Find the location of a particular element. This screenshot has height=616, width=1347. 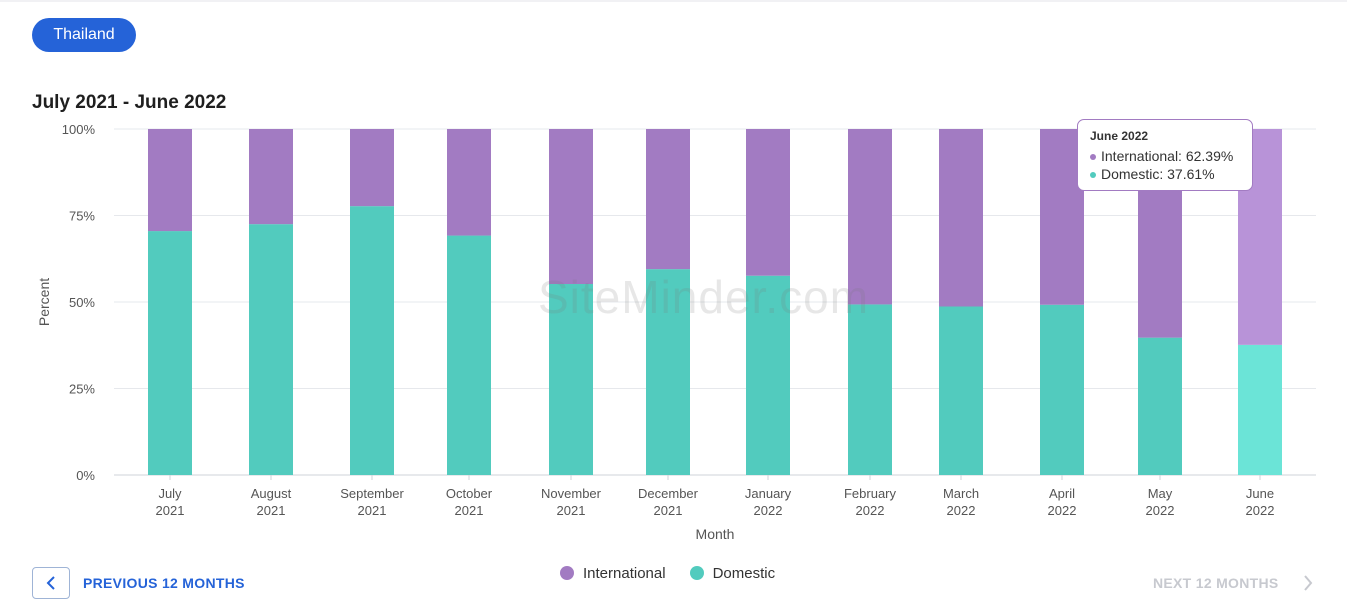

chevron-right-icon is located at coordinates (1308, 583).